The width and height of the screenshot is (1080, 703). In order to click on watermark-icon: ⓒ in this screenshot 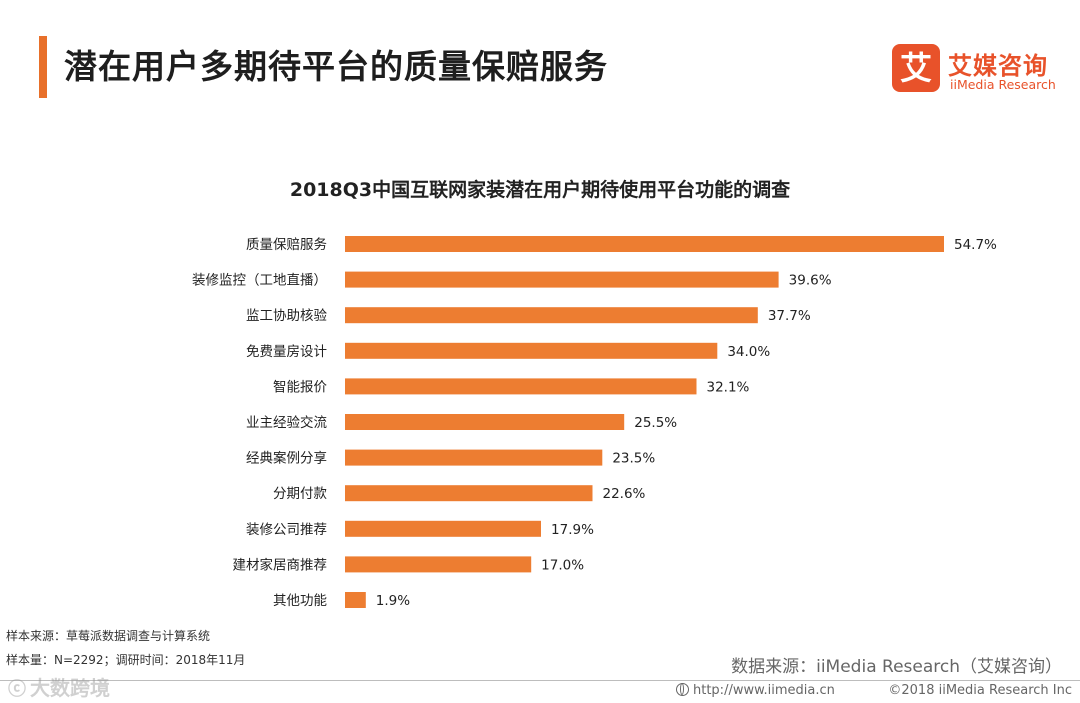, I will do `click(17, 689)`.